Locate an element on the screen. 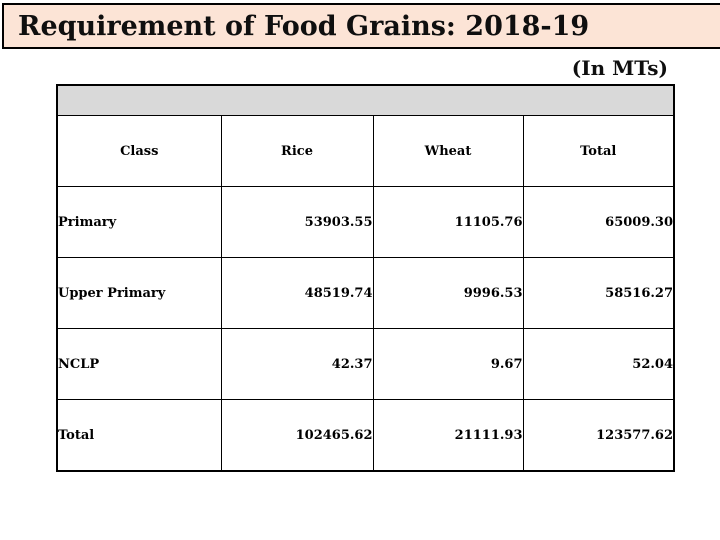 The height and width of the screenshot is (540, 720). row-label: Total is located at coordinates (139, 435).